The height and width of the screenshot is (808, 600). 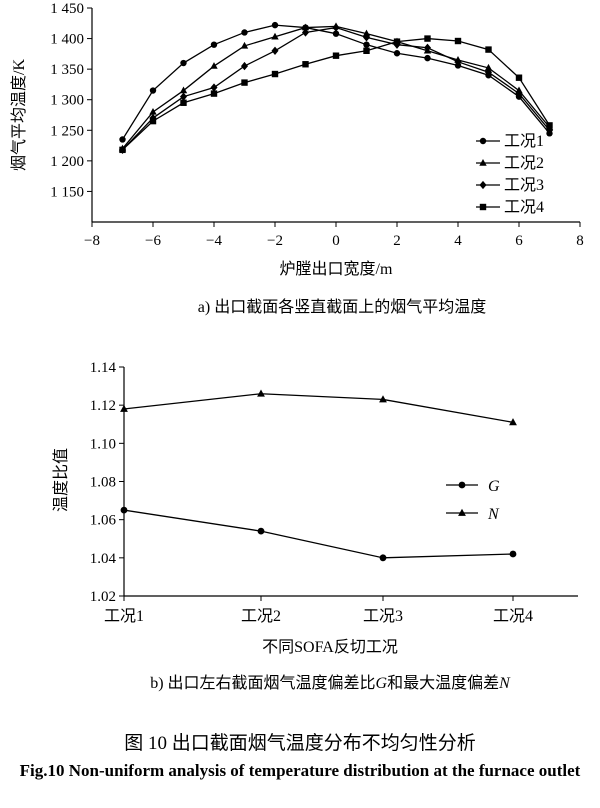 I want to click on x-tick-label: −8, so click(x=92, y=241).